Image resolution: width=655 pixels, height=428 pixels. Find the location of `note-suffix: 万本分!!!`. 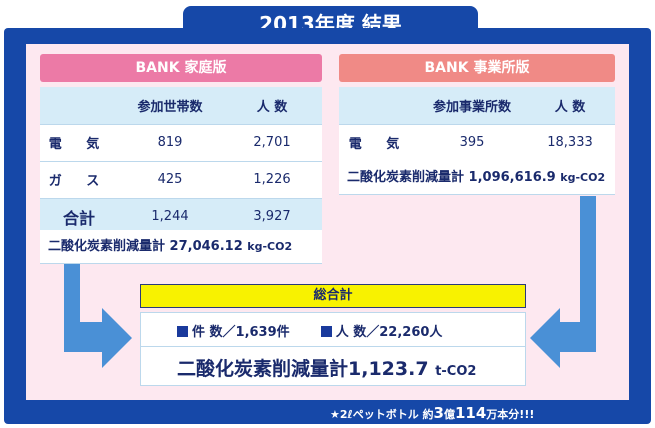

note-suffix: 万本分!!! is located at coordinates (510, 414).